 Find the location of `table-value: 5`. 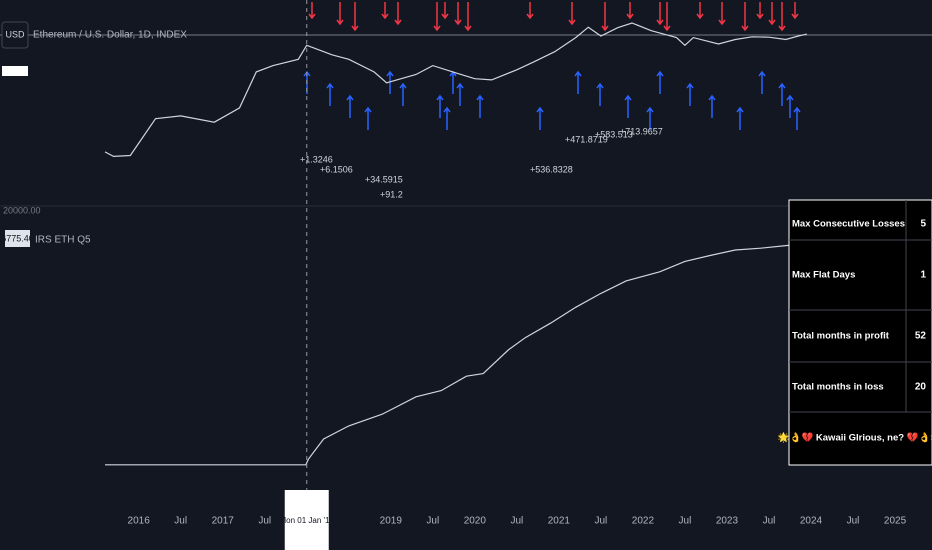

table-value: 5 is located at coordinates (923, 224).